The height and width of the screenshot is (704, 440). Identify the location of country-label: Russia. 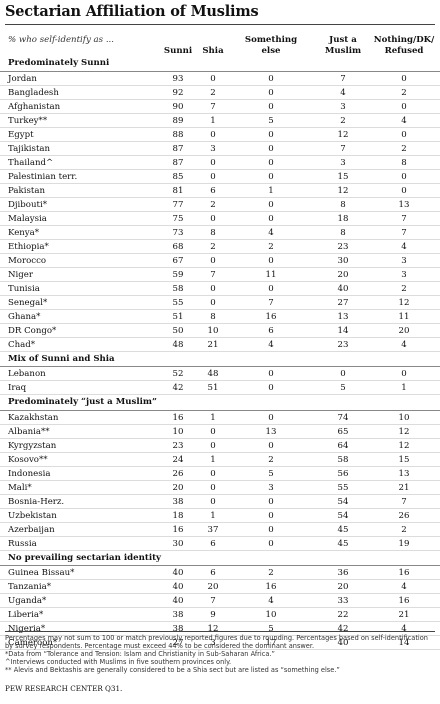
(22, 543).